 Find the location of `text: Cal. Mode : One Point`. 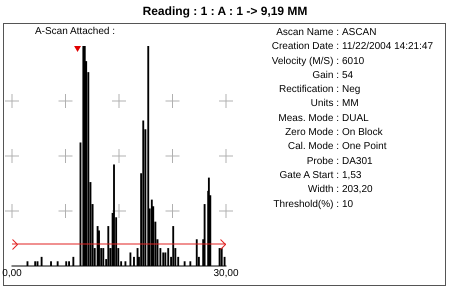

text: Cal. Mode : One Point is located at coordinates (336, 147).